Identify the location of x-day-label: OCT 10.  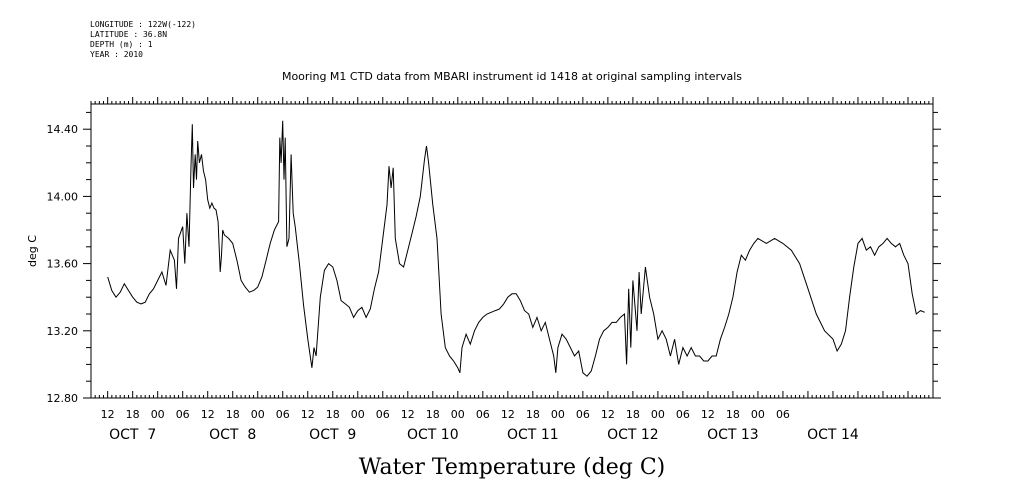
(433, 435).